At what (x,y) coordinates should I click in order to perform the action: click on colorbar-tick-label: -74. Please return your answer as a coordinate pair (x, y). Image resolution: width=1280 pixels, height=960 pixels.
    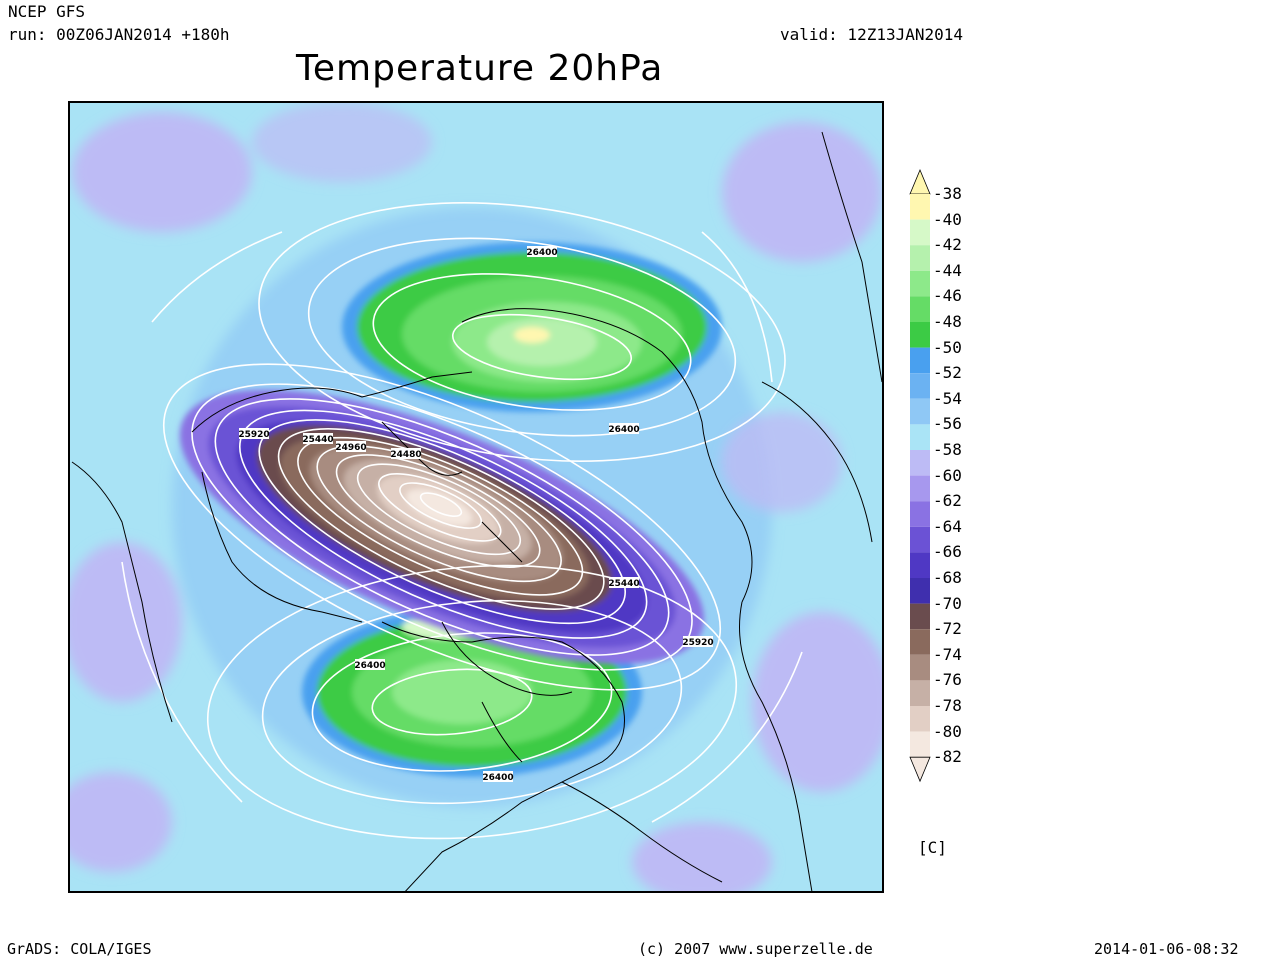
    Looking at the image, I should click on (947, 654).